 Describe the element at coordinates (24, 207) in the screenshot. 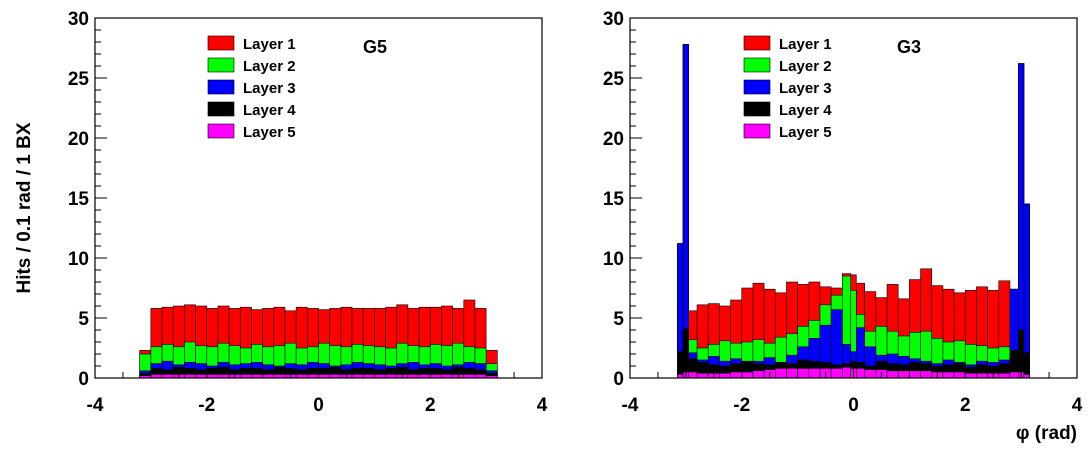

I see `y-axis-title: Hits / 0.1 rad / 1 BX` at that location.